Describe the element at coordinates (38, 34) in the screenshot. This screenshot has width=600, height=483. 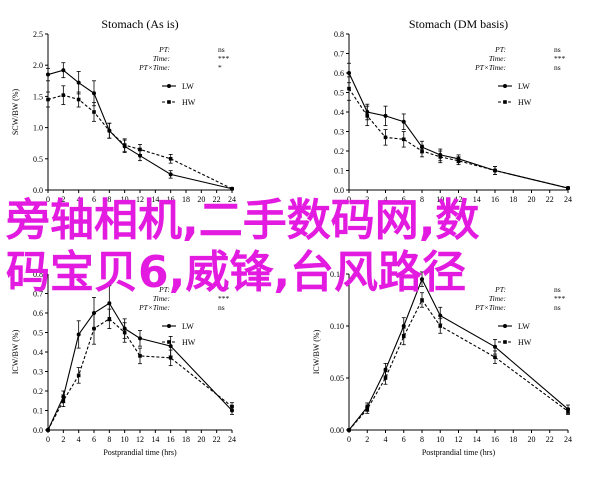
I see `y-tick-label: 2.5` at that location.